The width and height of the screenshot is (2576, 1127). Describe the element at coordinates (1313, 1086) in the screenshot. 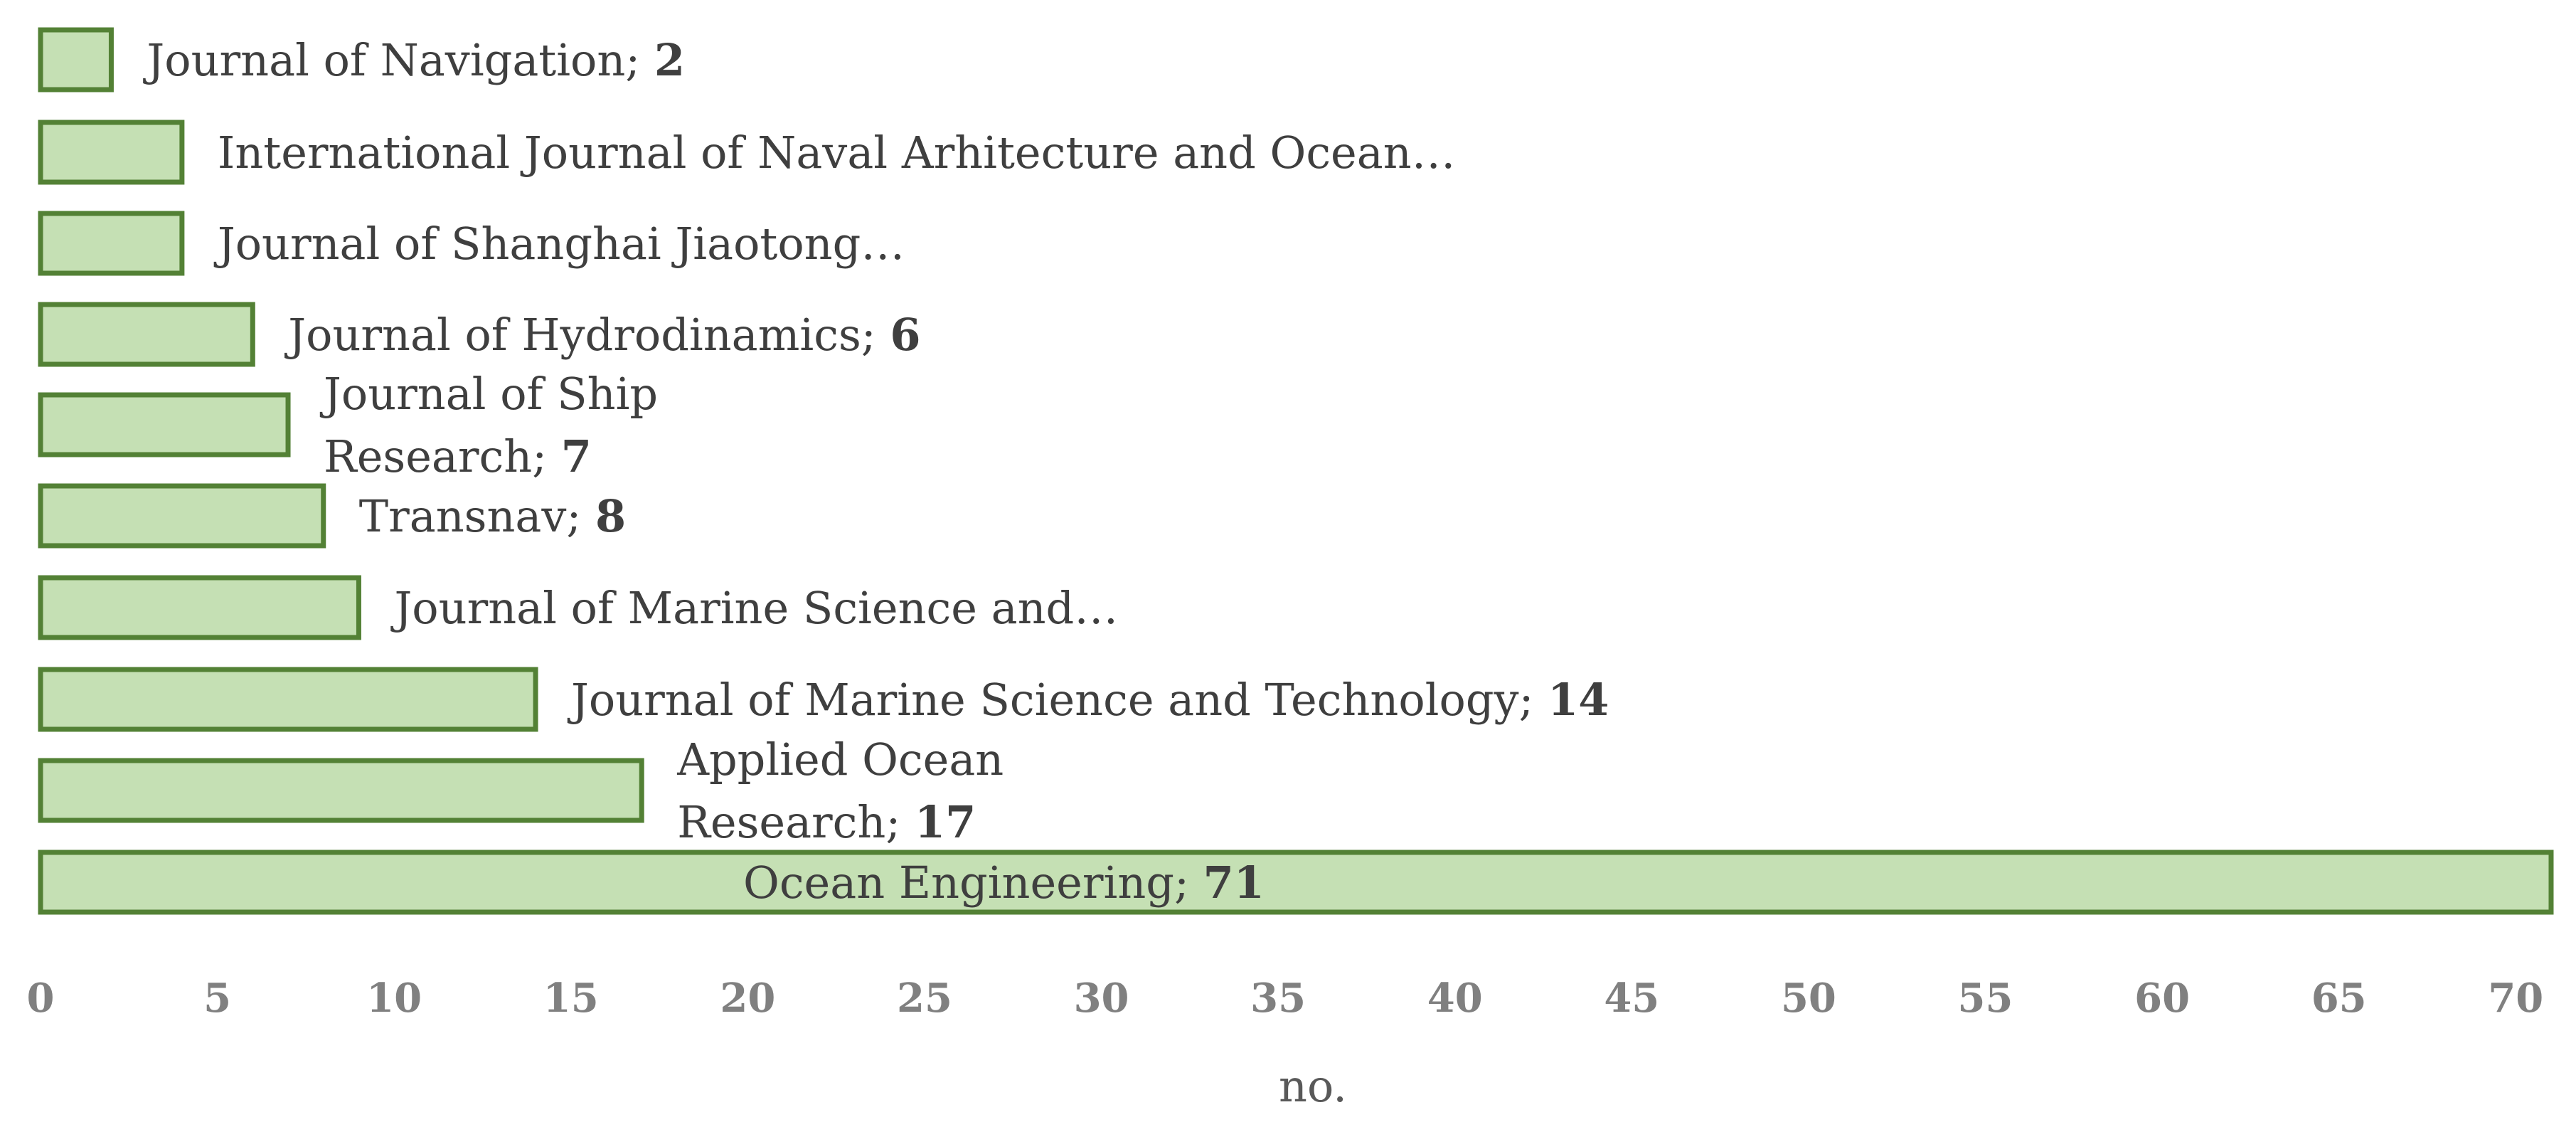

I see `x-axis-title: no.` at that location.